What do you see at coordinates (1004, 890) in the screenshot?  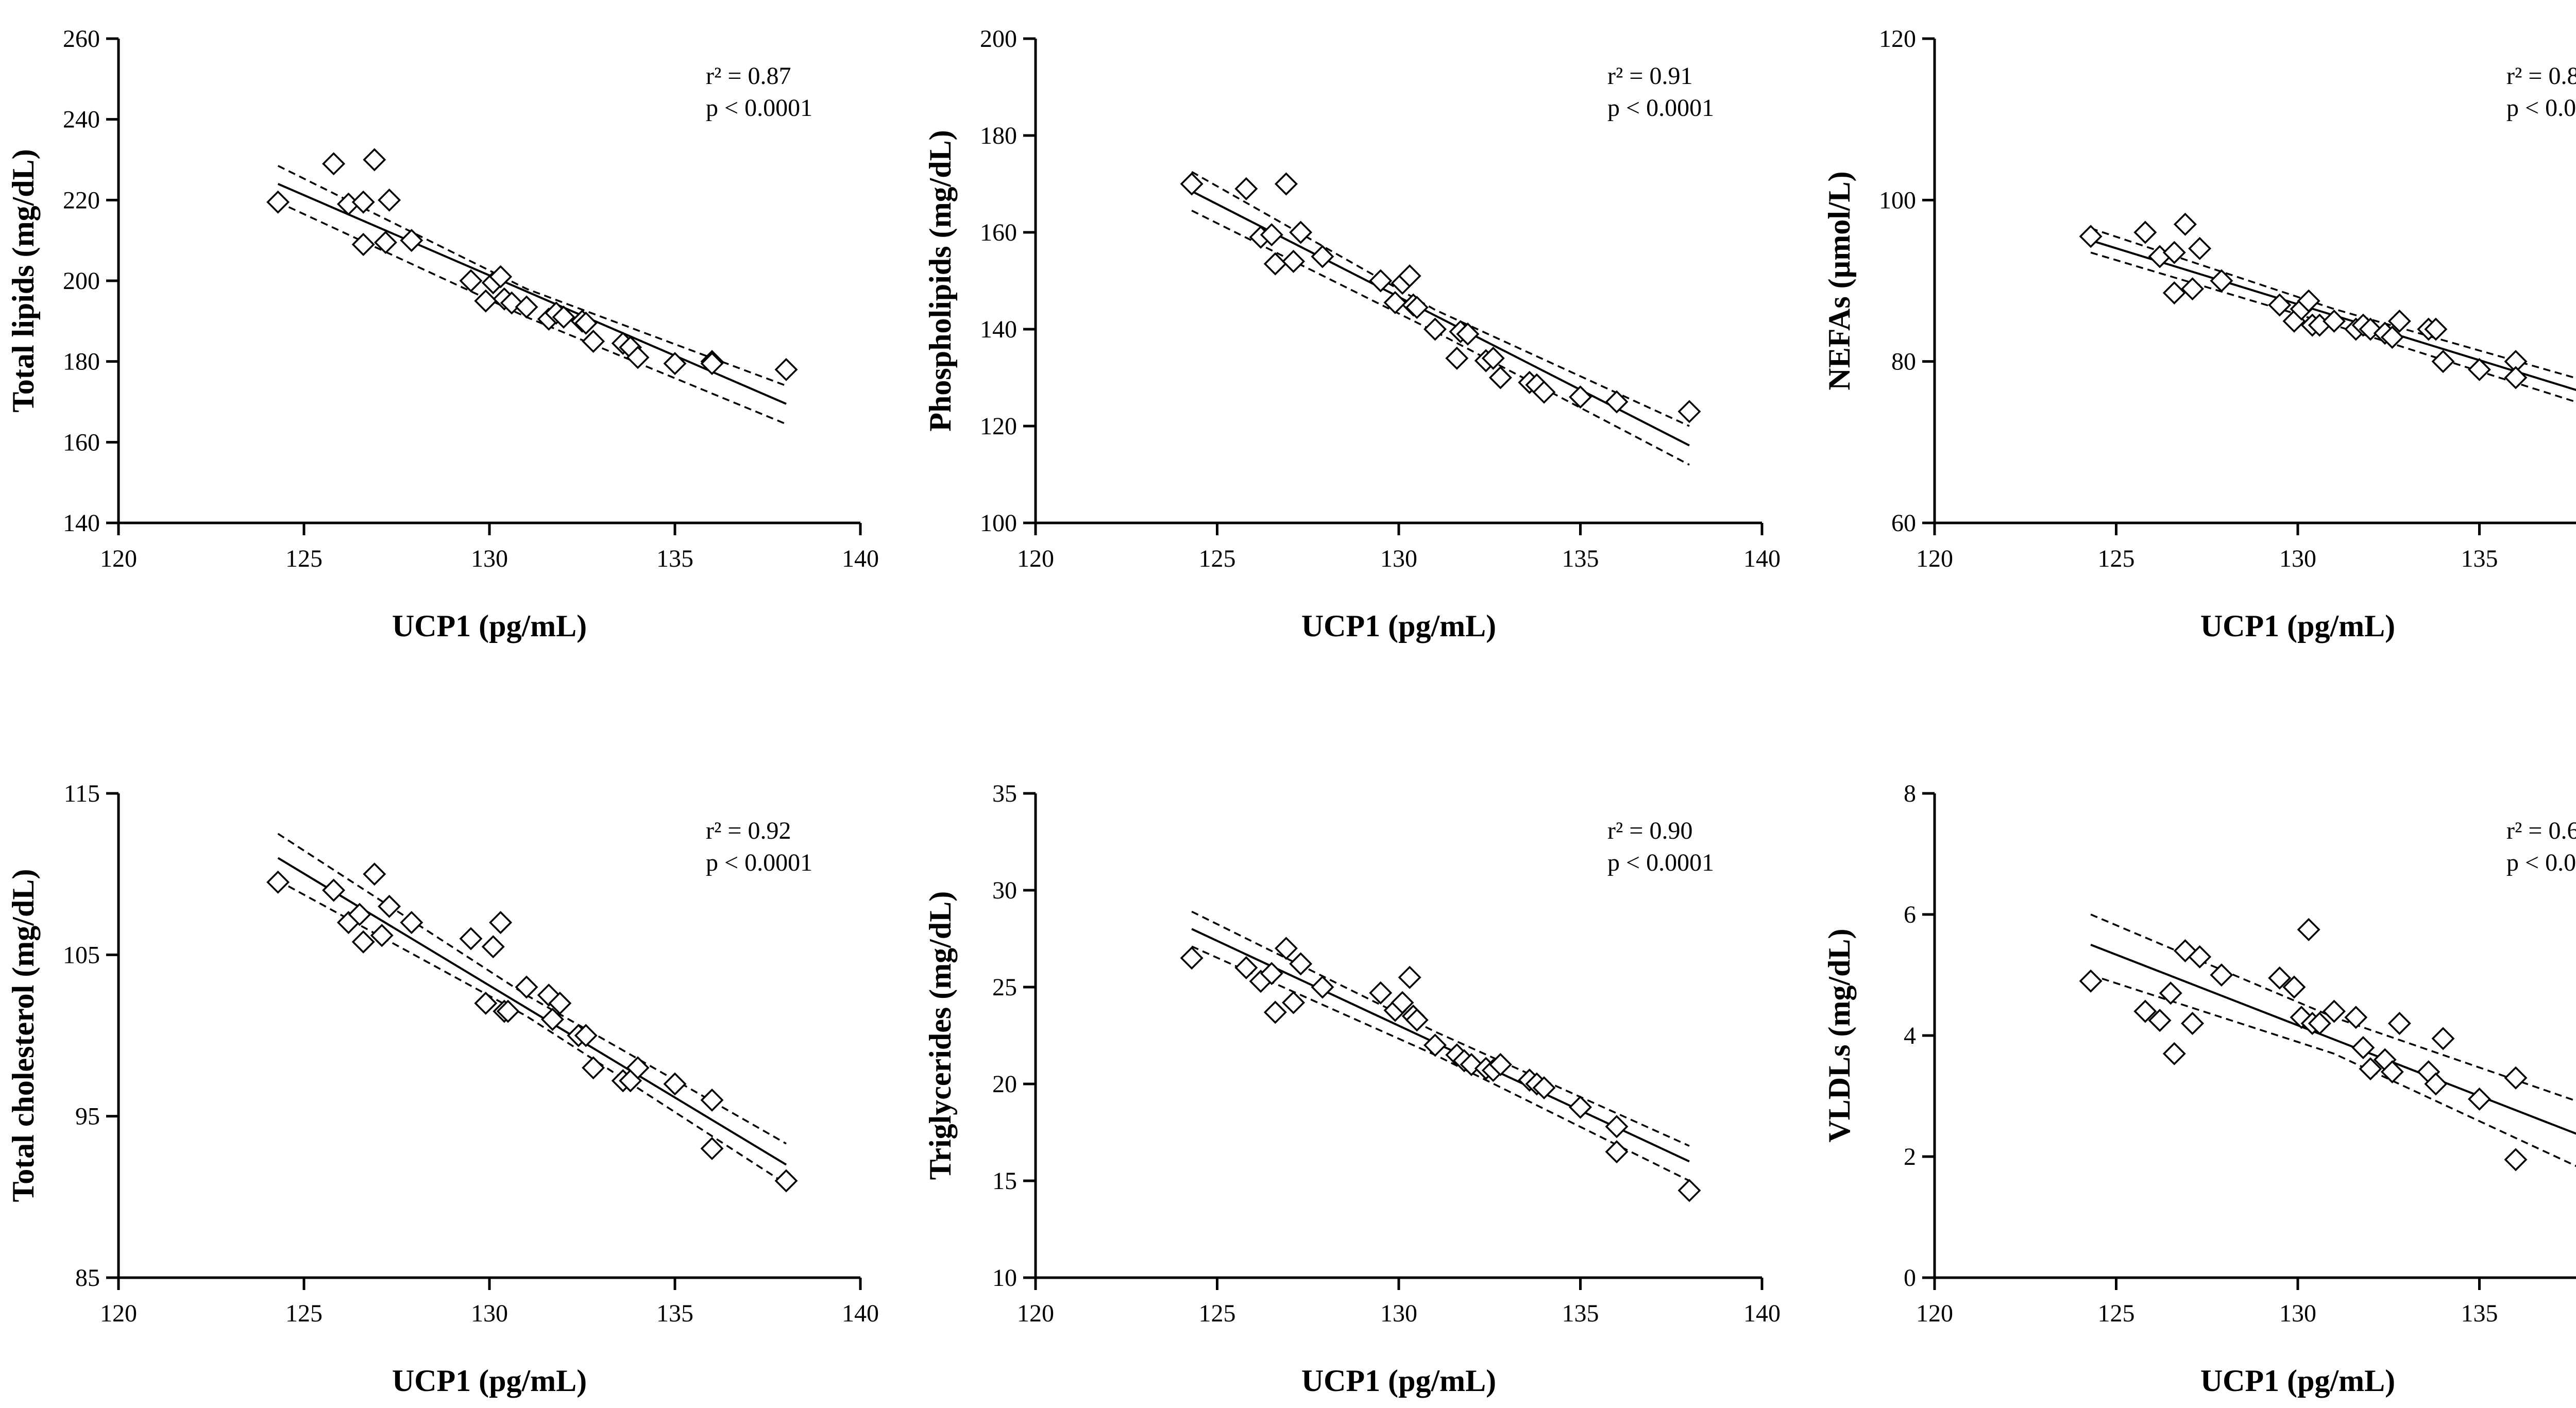 I see `y-tick-label: 30` at bounding box center [1004, 890].